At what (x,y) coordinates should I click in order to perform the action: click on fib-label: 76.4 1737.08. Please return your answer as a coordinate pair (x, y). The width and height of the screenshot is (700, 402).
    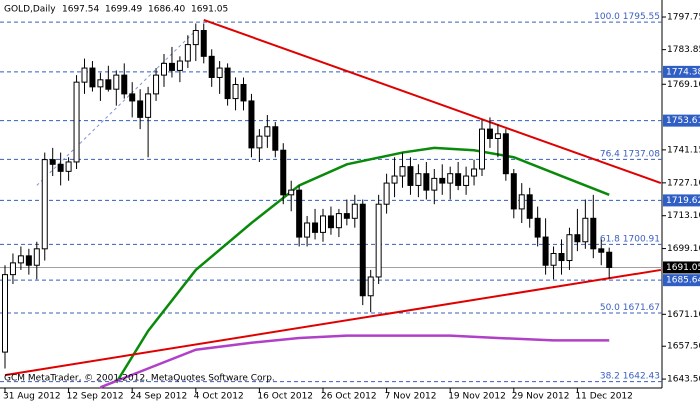
    Looking at the image, I should click on (630, 154).